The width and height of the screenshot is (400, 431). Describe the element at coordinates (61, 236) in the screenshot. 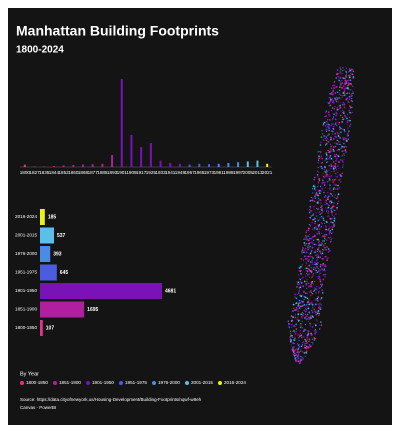

I see `value-label: 537` at that location.